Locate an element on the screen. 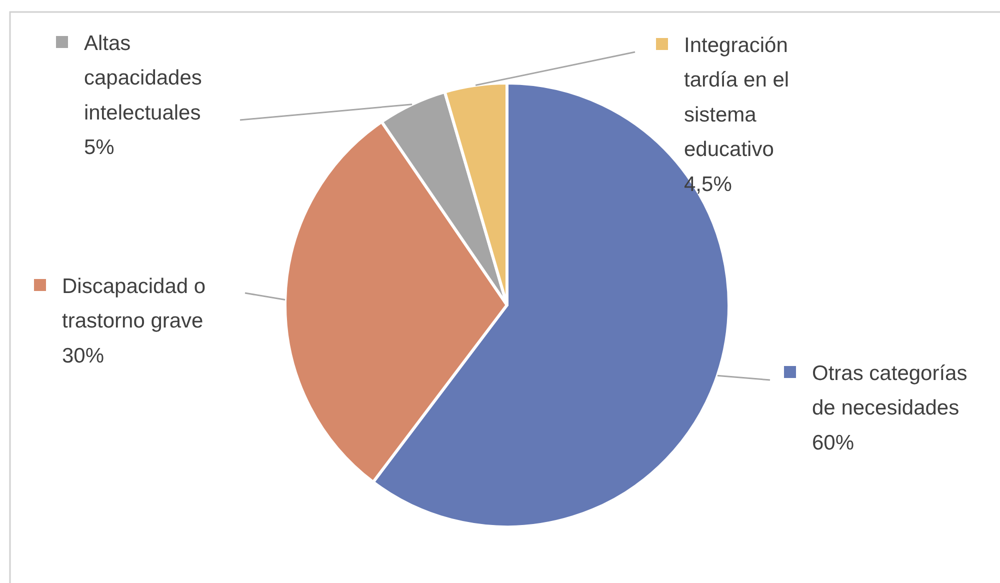 The width and height of the screenshot is (1000, 583). data-label: 60% is located at coordinates (833, 442).